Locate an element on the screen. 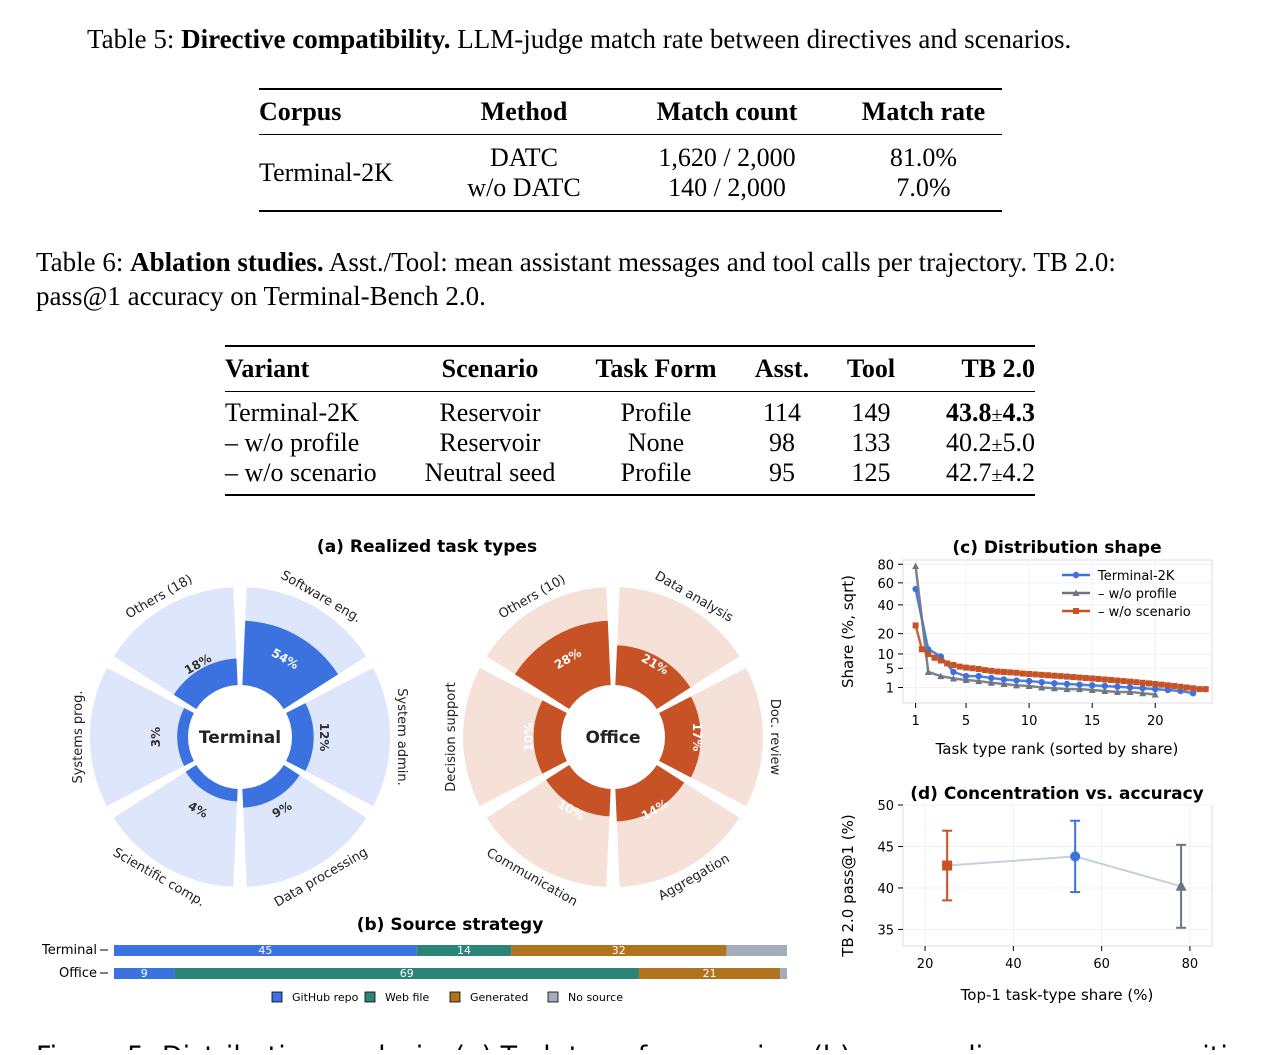  panel-c-xlabel: Task type rank (sorted by share) is located at coordinates (1057, 749).